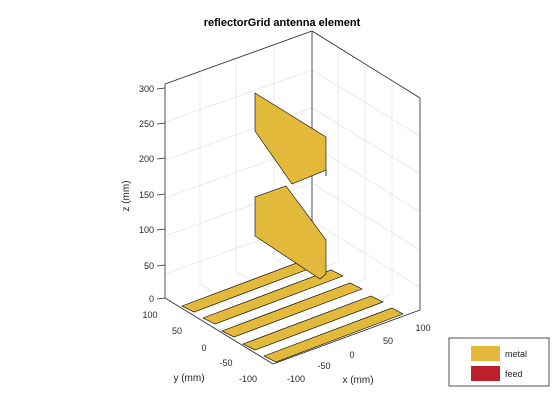 The height and width of the screenshot is (420, 560). I want to click on z-tick-label: 0, so click(151, 299).